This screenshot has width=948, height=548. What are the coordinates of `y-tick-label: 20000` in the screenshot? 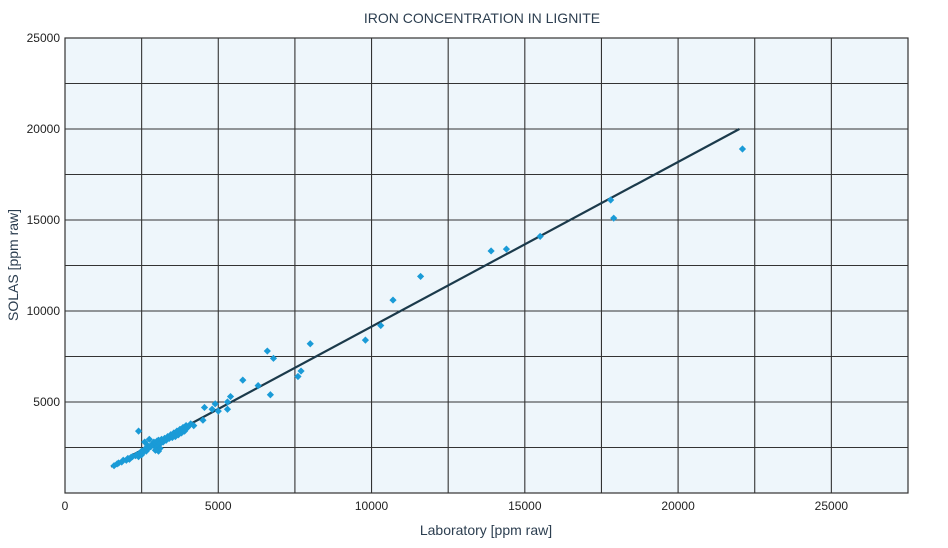 It's located at (44, 129).